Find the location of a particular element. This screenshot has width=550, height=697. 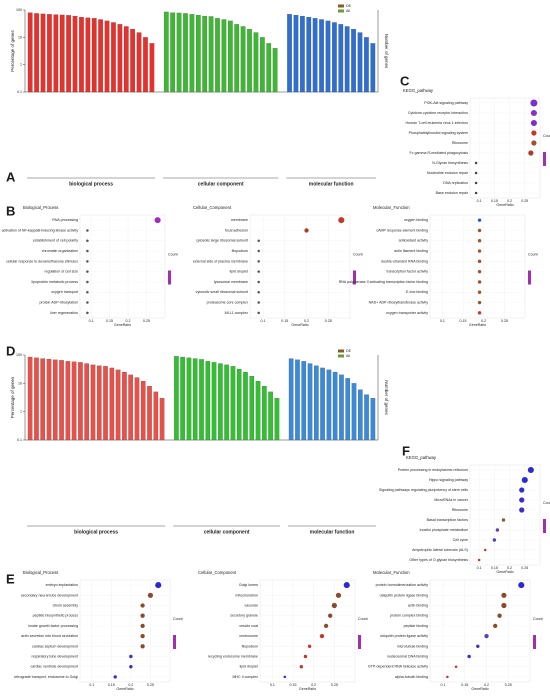

category-label: NAD+ ADP-ribosyltransferase activity is located at coordinates (399, 303).